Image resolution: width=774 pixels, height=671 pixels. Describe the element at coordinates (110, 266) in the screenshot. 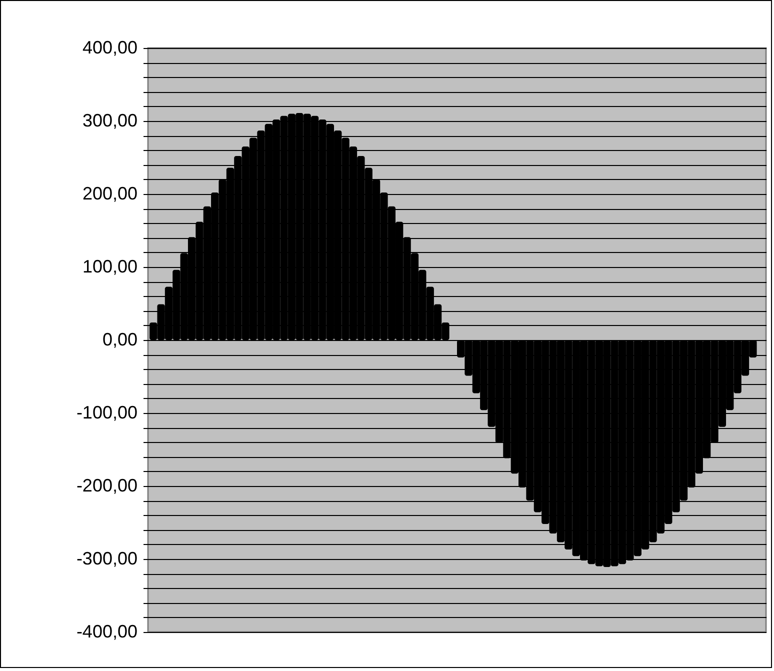

I see `y-tick-label: 100,00` at that location.